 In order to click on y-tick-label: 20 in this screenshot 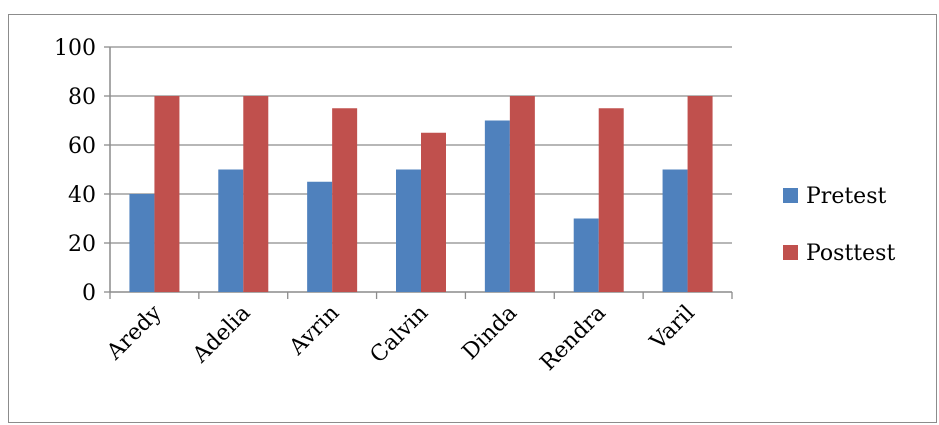, I will do `click(82, 244)`.